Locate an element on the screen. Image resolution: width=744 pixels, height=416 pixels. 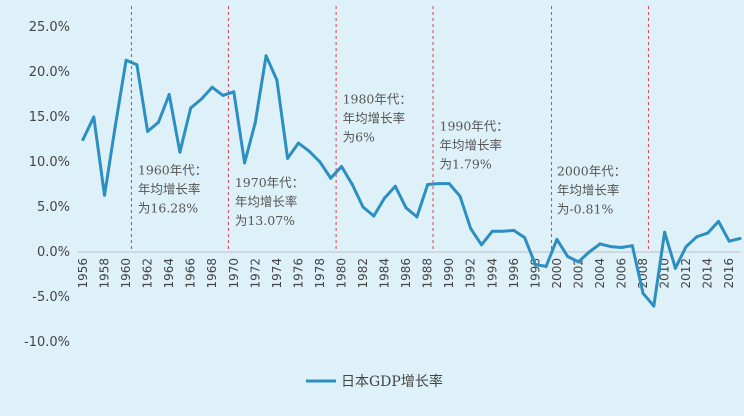
y-tick-label: 20.0% is located at coordinates (49, 72).